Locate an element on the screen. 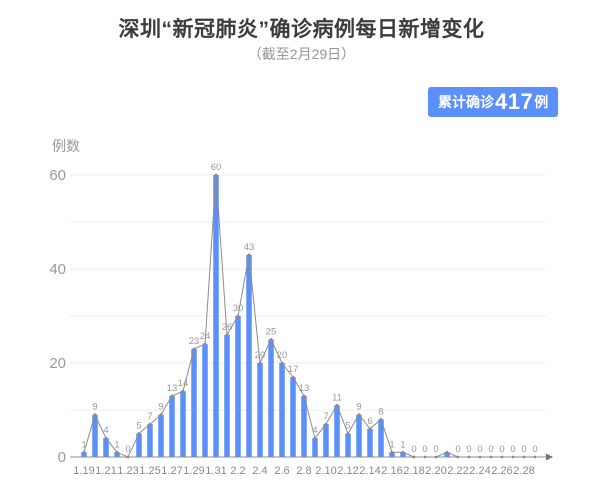 This screenshot has width=603, height=483. svg-text: 1.19 is located at coordinates (83, 471).